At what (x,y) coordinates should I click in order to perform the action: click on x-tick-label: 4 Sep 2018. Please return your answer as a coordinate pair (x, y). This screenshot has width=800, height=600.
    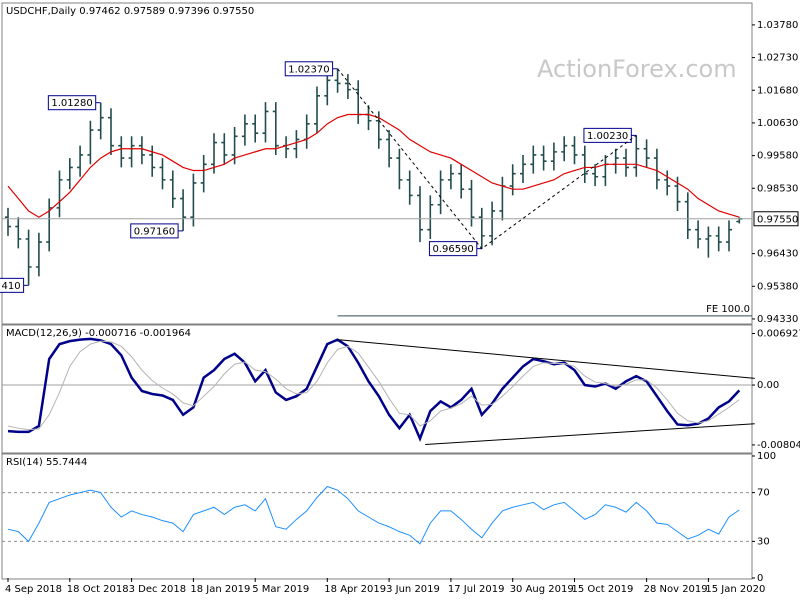
    Looking at the image, I should click on (33, 589).